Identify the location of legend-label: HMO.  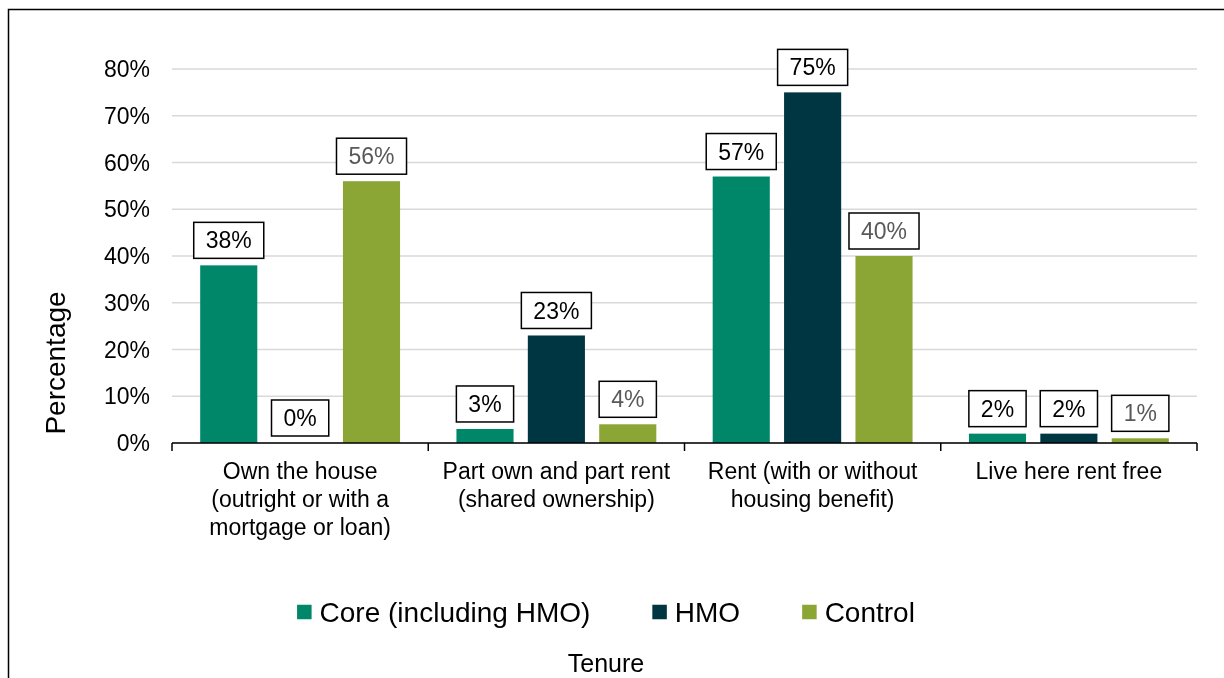
(707, 612).